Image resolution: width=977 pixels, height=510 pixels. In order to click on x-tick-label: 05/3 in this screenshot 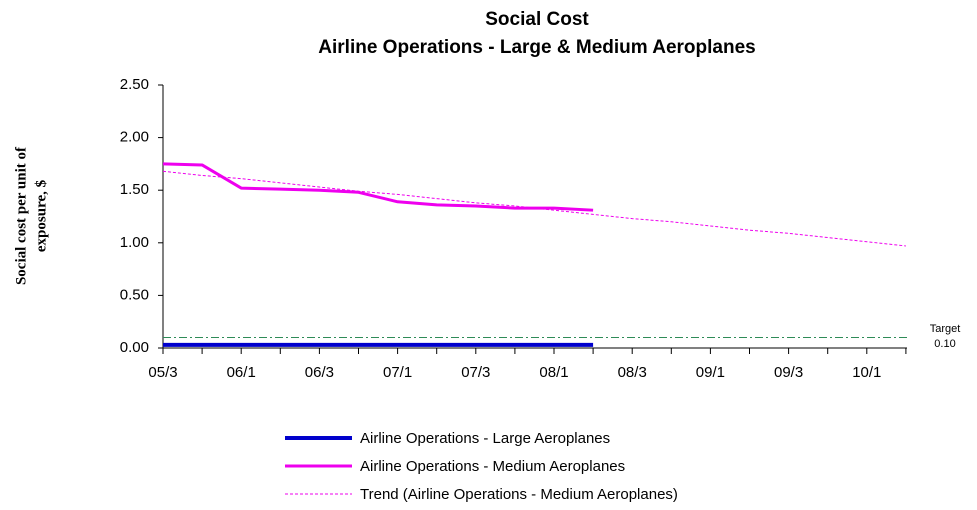, I will do `click(162, 372)`.